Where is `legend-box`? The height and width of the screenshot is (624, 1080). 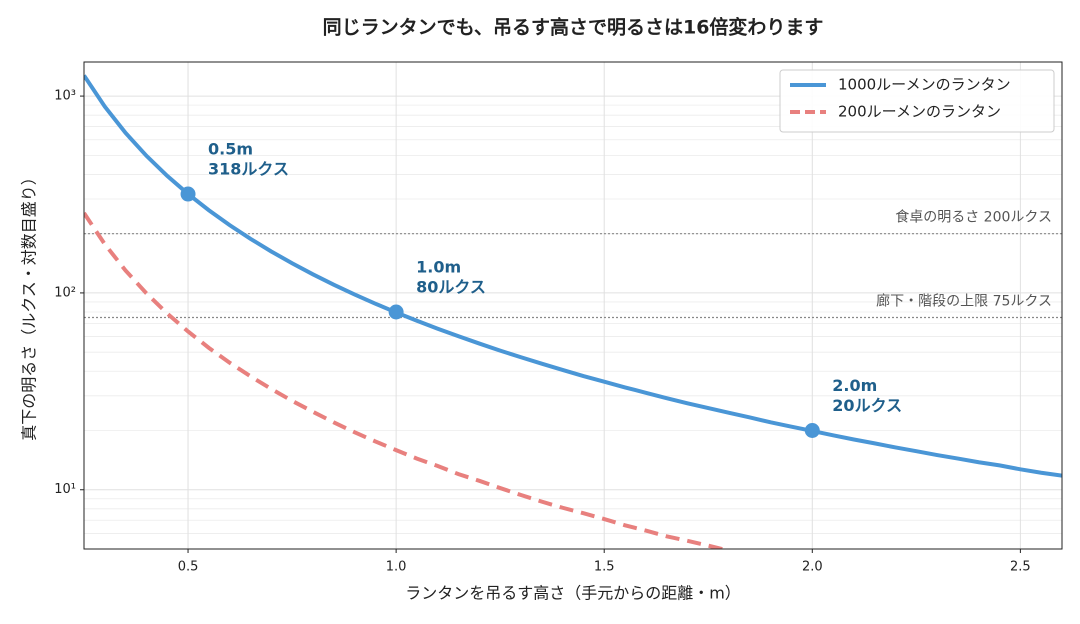 legend-box is located at coordinates (917, 101).